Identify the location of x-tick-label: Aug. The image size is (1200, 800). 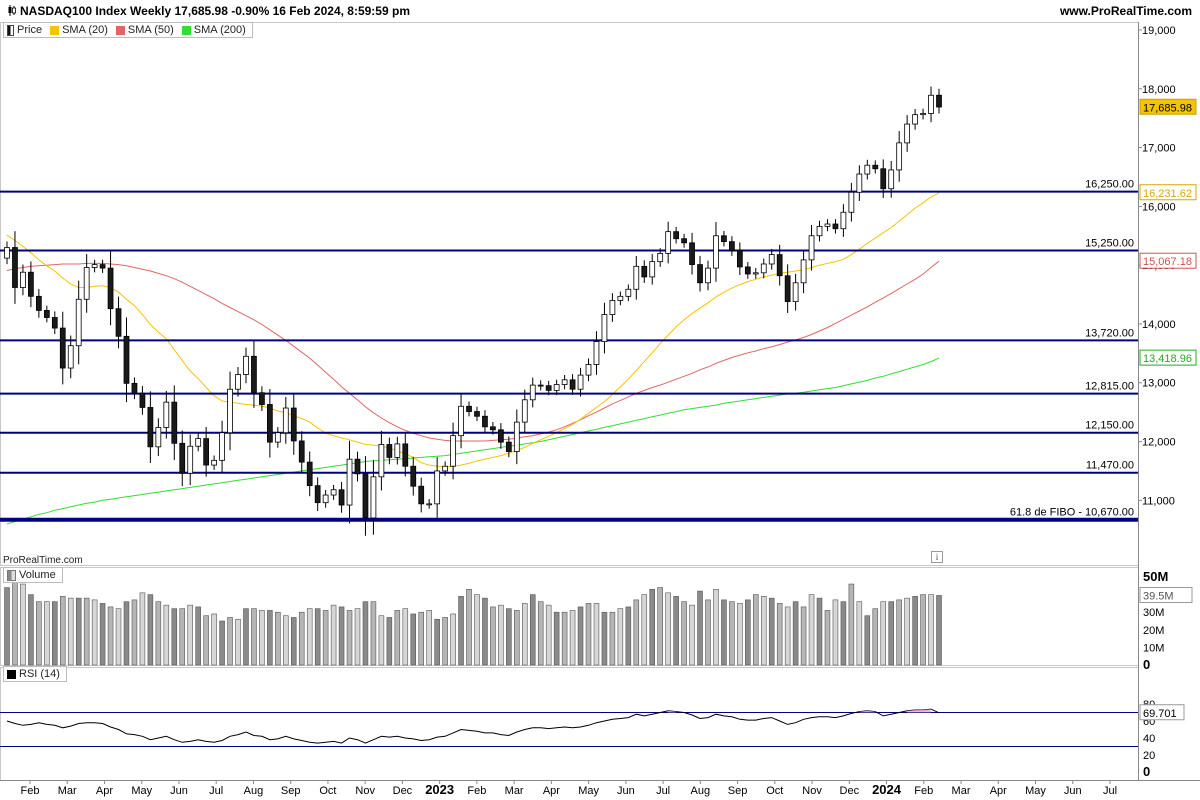
(254, 791).